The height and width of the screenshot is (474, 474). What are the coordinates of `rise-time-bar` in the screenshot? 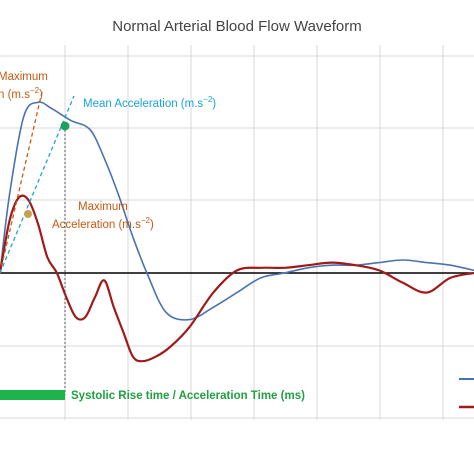 It's located at (32, 395).